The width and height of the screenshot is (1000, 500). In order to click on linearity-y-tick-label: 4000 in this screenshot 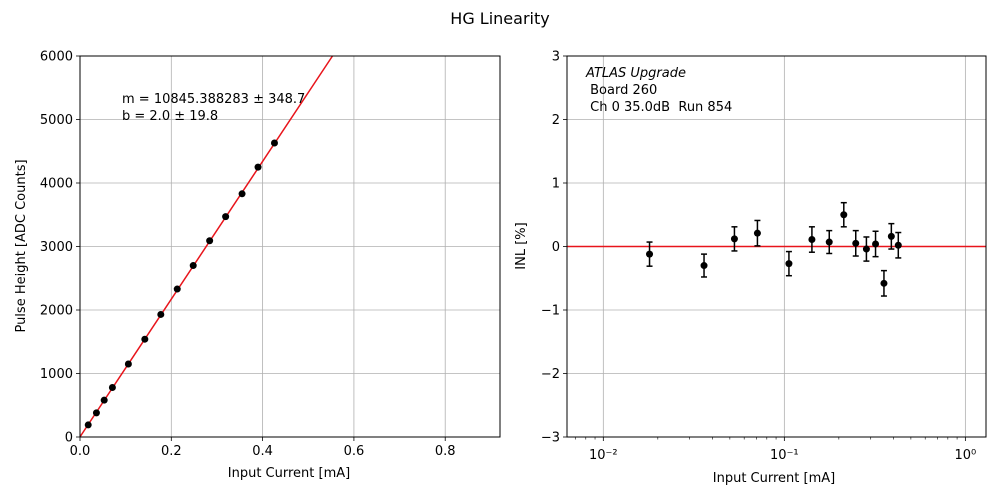, I will do `click(56, 184)`.